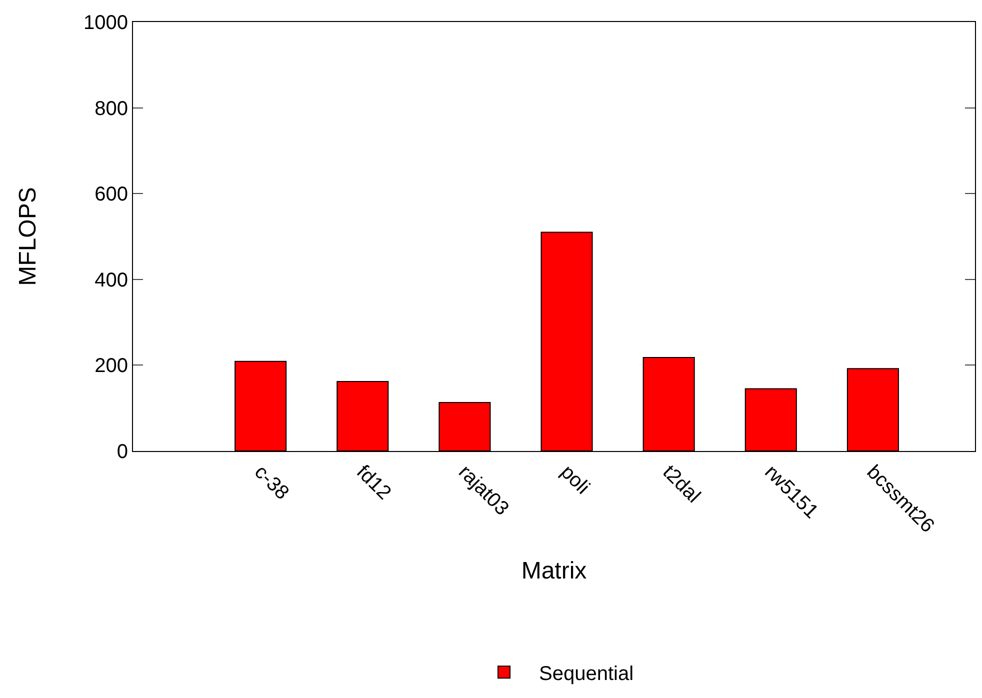 This screenshot has width=982, height=698. Describe the element at coordinates (28, 236) in the screenshot. I see `y-axis-title: MFLOPS` at that location.